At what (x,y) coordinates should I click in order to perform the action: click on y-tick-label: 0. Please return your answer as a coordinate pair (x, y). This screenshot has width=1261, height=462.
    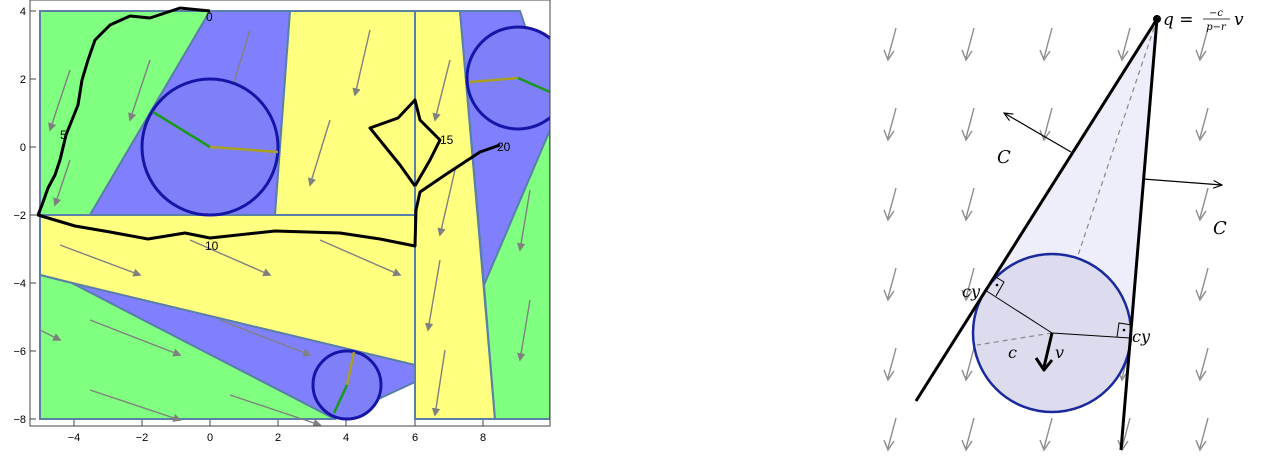
    Looking at the image, I should click on (23, 148).